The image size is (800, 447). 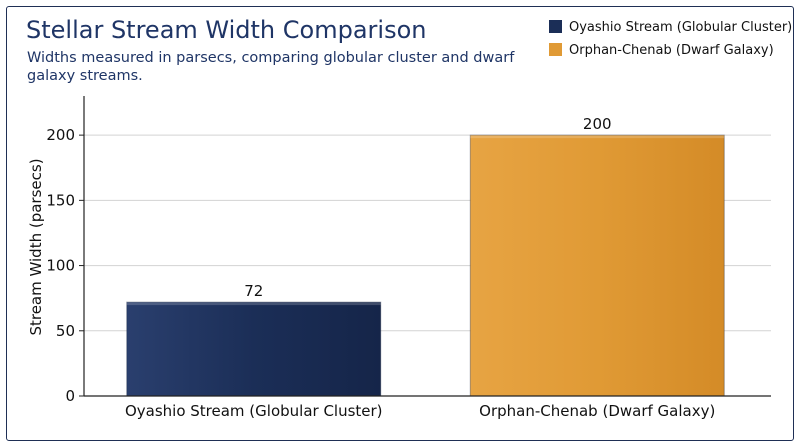 What do you see at coordinates (555, 49) in the screenshot?
I see `legend-swatch-orphan-chenab` at bounding box center [555, 49].